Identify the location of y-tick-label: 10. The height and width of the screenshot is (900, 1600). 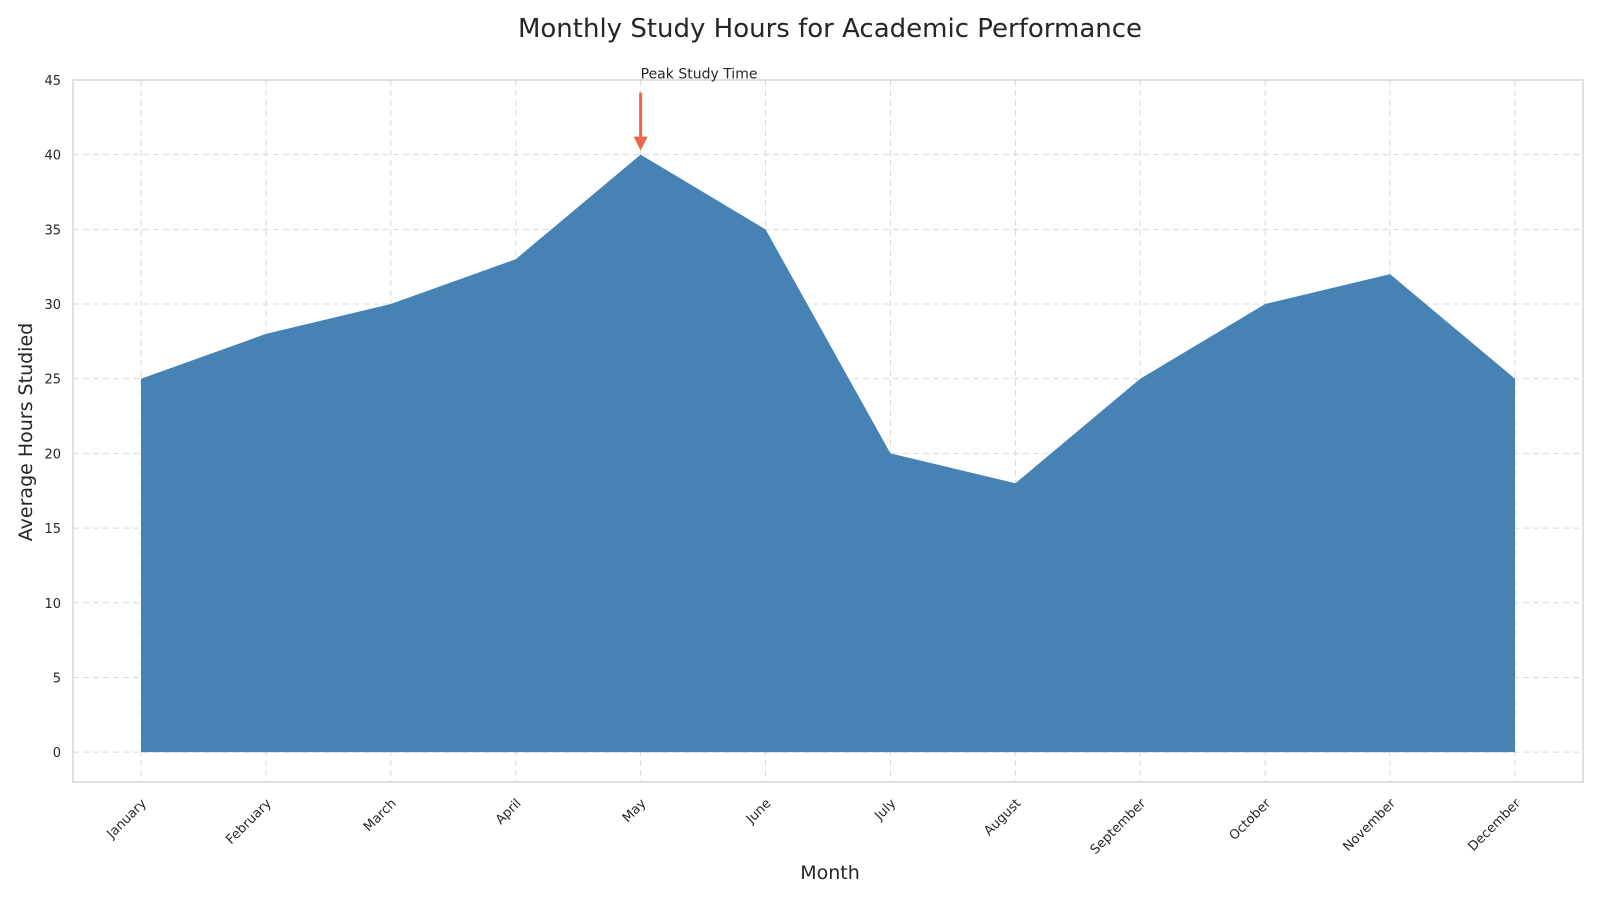
(52, 604).